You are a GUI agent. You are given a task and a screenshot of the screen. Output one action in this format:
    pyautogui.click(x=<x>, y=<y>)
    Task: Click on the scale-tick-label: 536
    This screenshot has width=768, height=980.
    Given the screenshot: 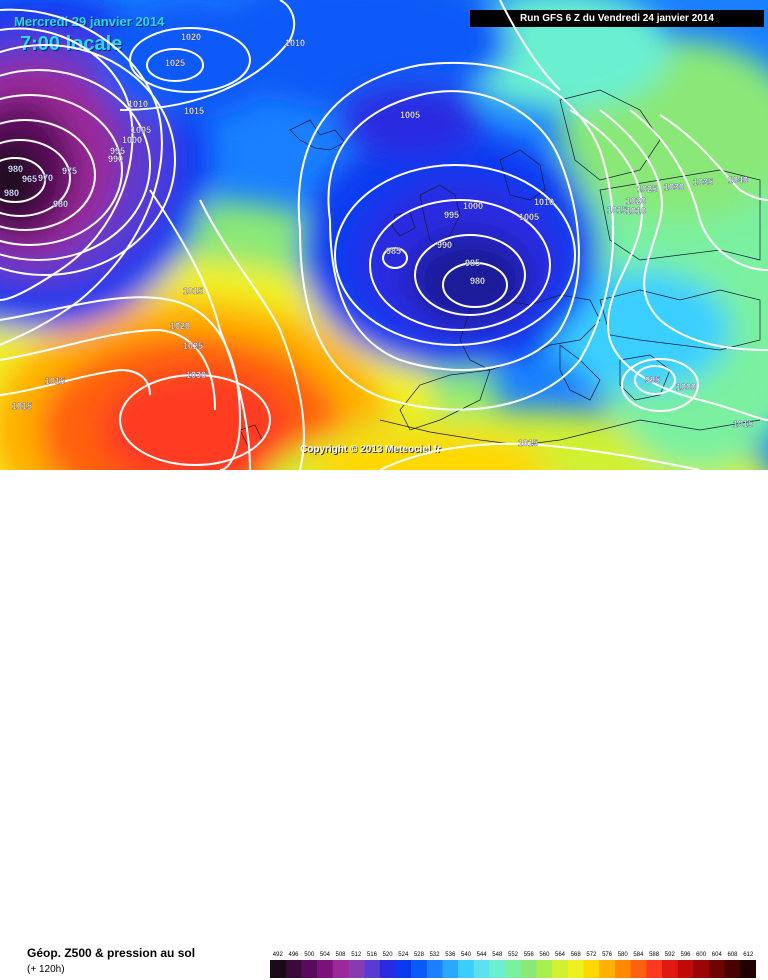 What is the action you would take?
    pyautogui.click(x=450, y=955)
    